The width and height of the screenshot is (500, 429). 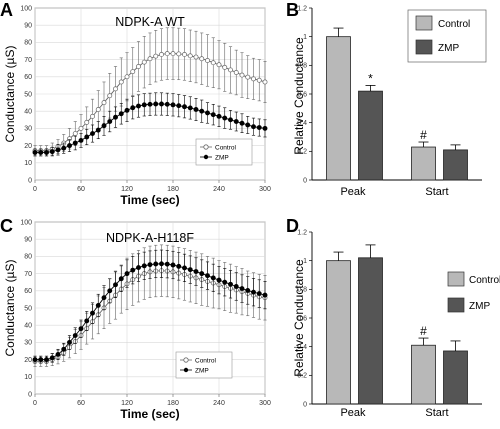 I want to click on category-label-start-d: Start, so click(x=436, y=413).